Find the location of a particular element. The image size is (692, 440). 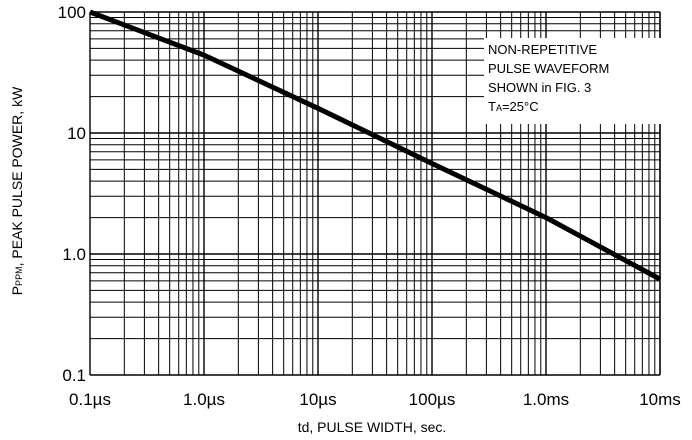

annotation-line-3: SHOWN in FIG. 3 is located at coordinates (539, 87).